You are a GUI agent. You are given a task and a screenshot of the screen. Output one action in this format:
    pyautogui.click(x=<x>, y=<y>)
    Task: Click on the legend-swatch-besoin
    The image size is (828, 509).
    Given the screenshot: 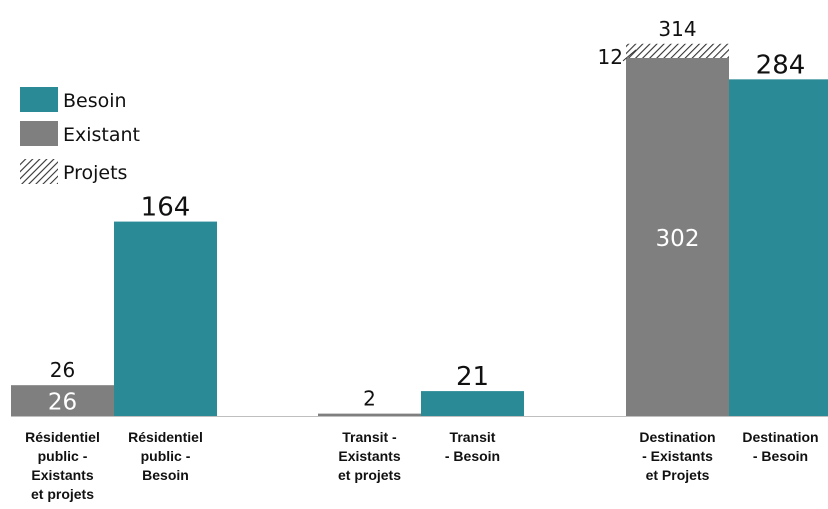 What is the action you would take?
    pyautogui.click(x=39, y=99)
    